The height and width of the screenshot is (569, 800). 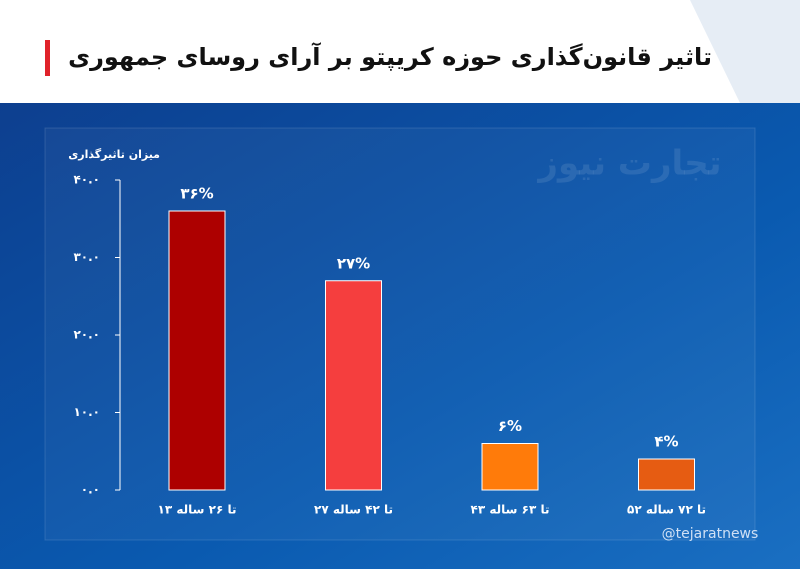 I want to click on y-tick-label: ۴۰.۰, so click(x=86, y=180).